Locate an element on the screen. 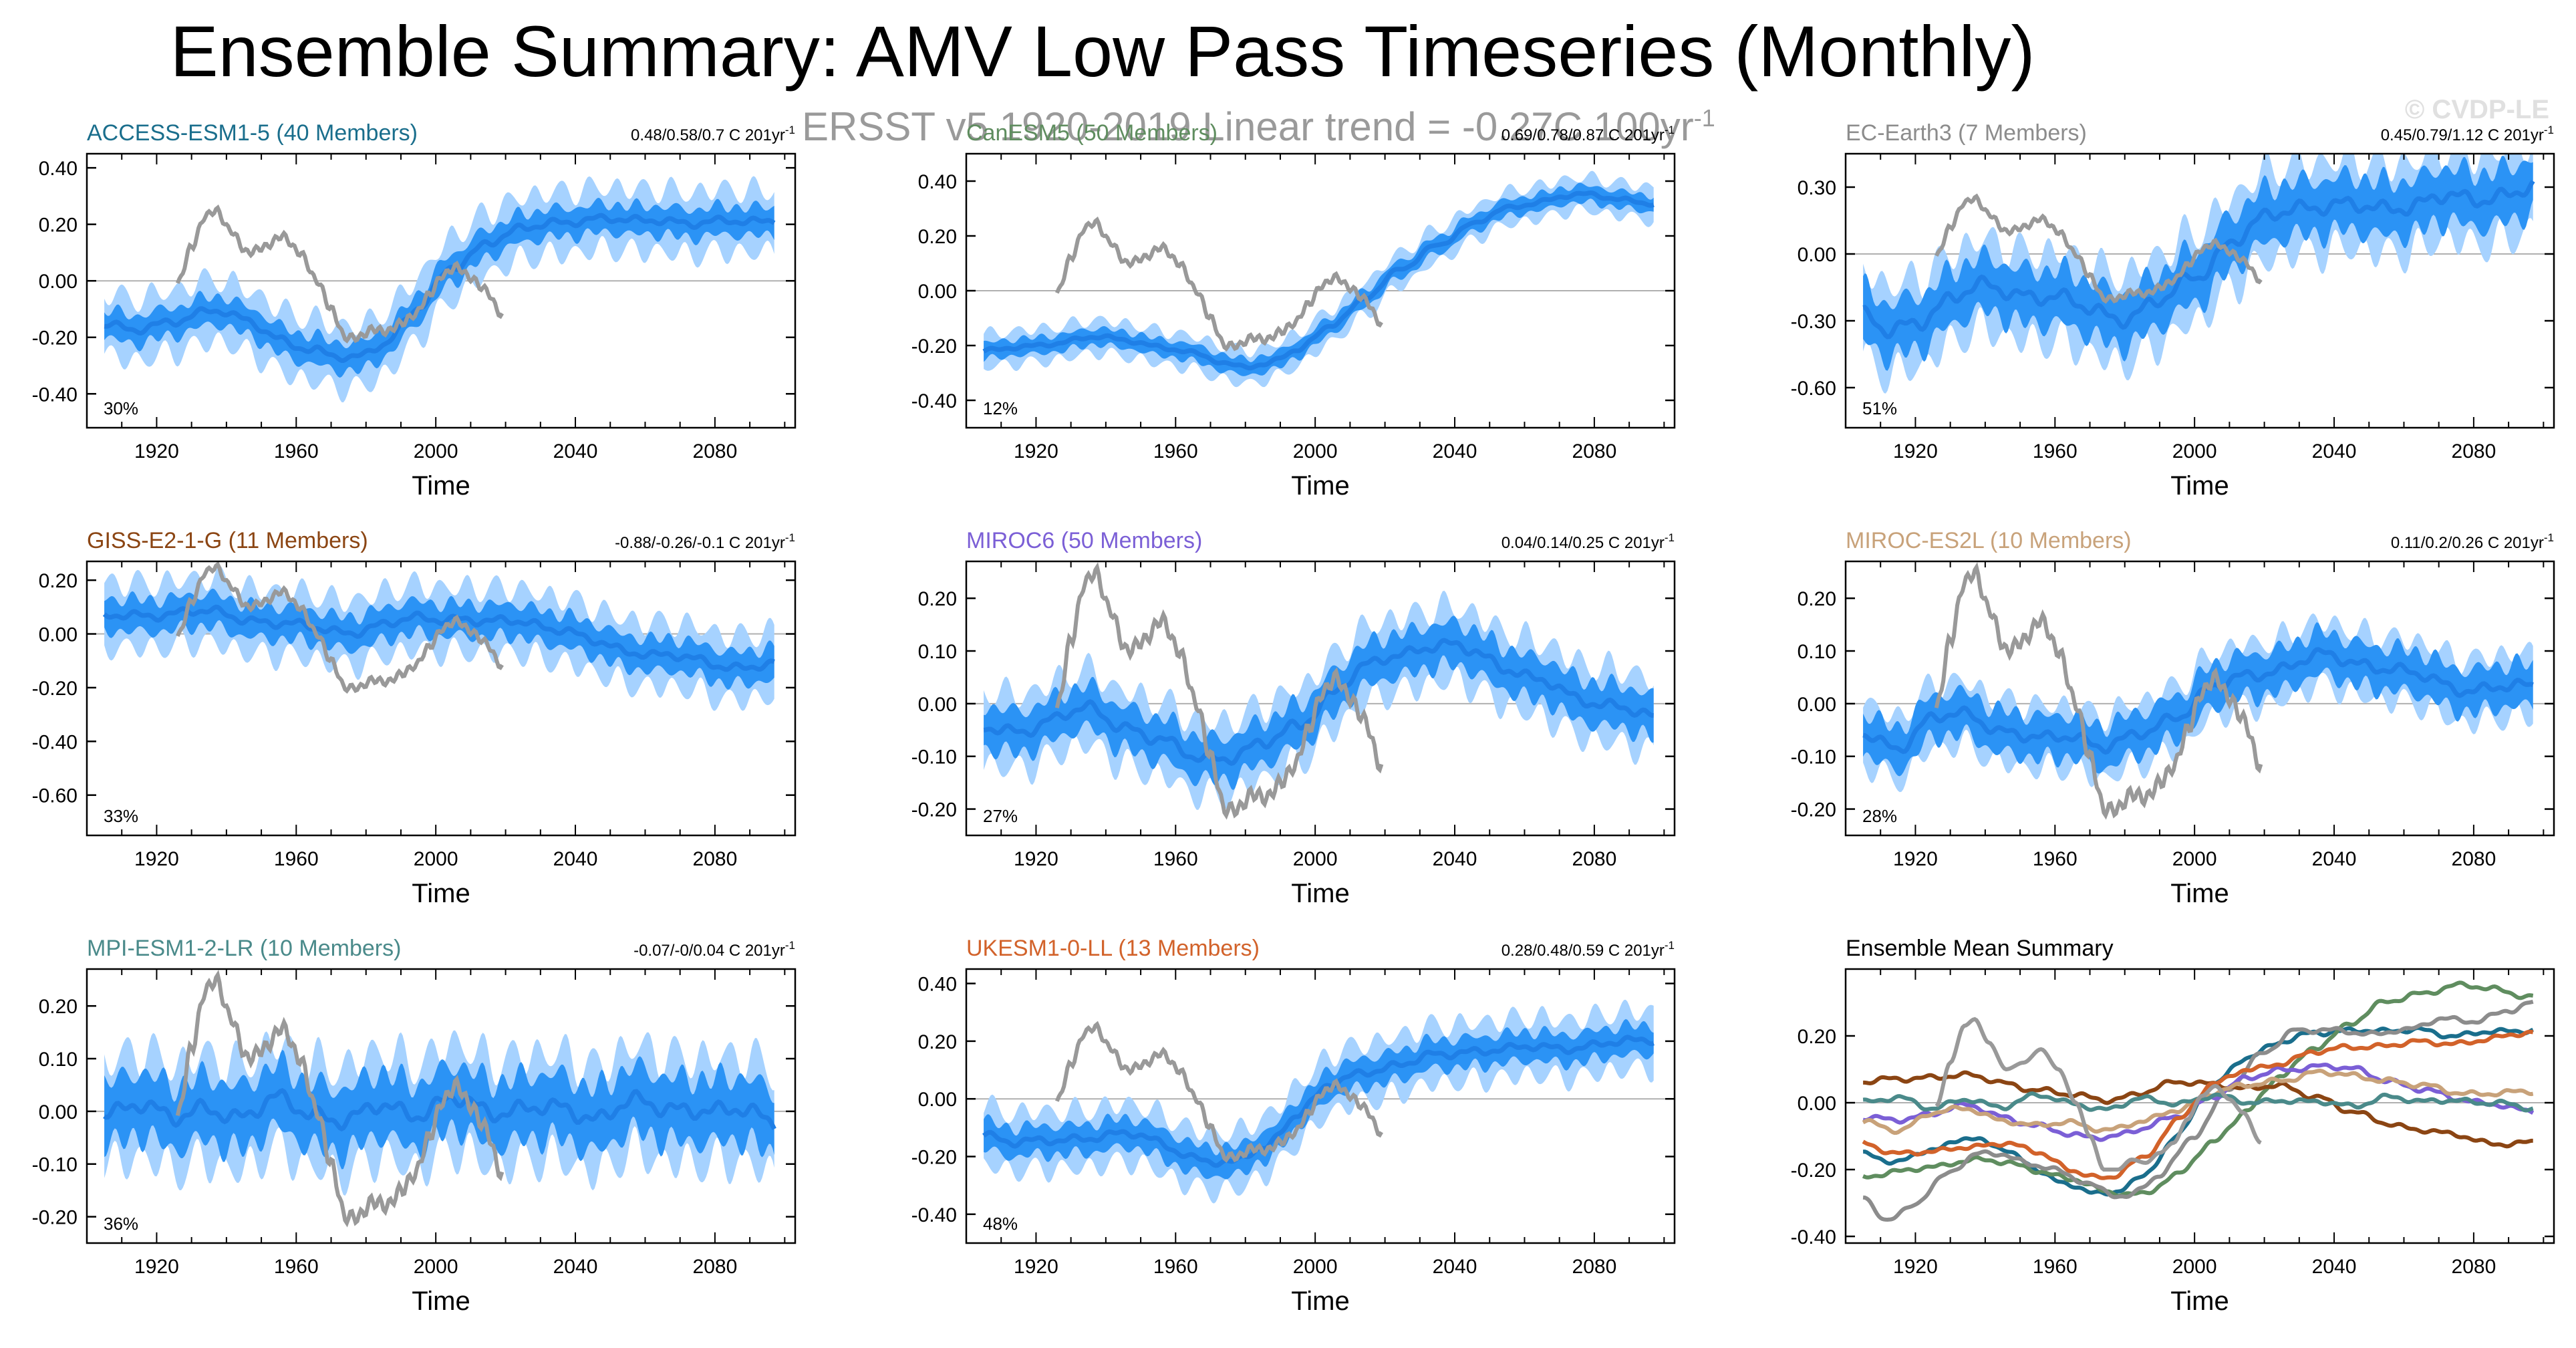 The height and width of the screenshot is (1348, 2576). trend-label: 0.11/0.2/0.26 C 201yr-1 is located at coordinates (2472, 541).